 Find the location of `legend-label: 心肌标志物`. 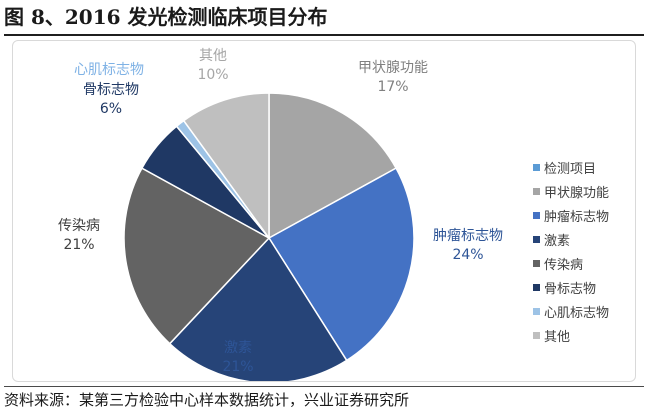

legend-label: 心肌标志物 is located at coordinates (577, 313).